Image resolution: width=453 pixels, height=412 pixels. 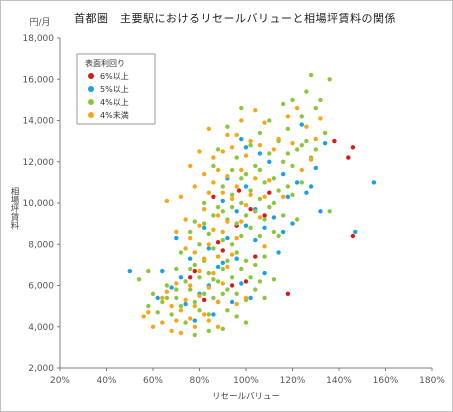 What do you see at coordinates (91, 102) in the screenshot?
I see `legend-marker` at bounding box center [91, 102].